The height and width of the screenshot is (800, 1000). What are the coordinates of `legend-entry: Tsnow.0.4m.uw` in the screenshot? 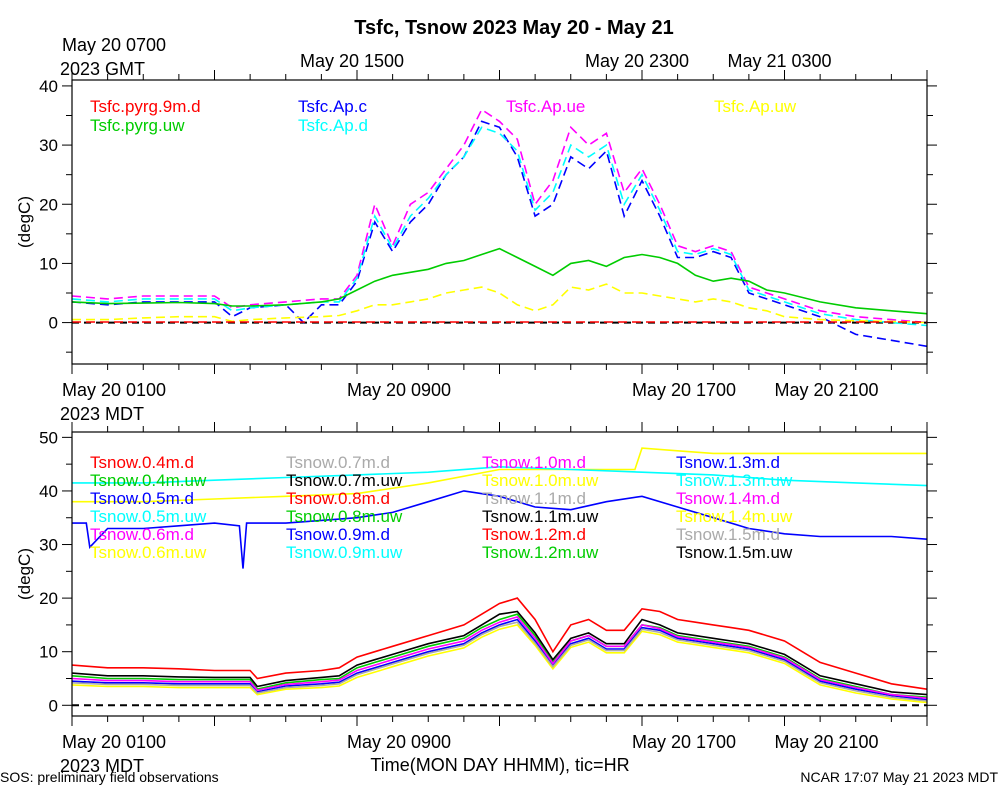 It's located at (148, 480).